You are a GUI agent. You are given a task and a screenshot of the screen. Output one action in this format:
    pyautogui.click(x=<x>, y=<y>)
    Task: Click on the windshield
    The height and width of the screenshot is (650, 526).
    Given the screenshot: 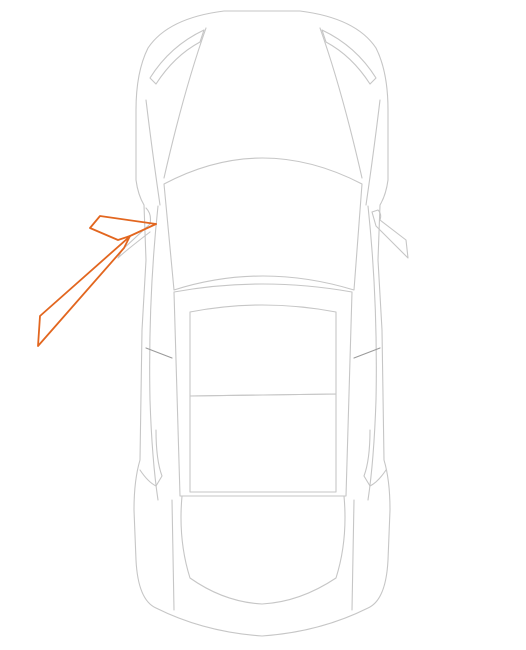 What is the action you would take?
    pyautogui.click(x=263, y=224)
    